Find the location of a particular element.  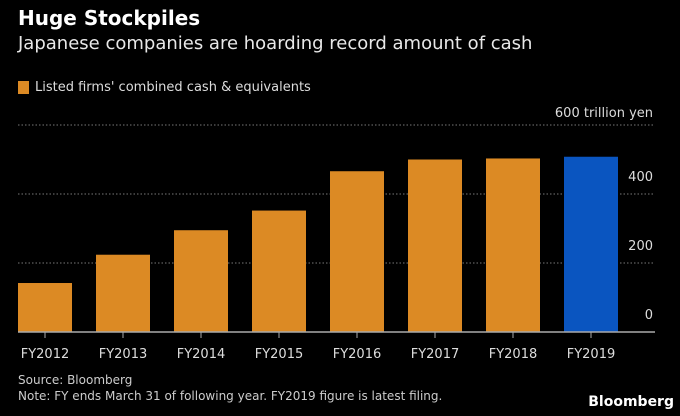

y-tick-label: 400 is located at coordinates (640, 177).